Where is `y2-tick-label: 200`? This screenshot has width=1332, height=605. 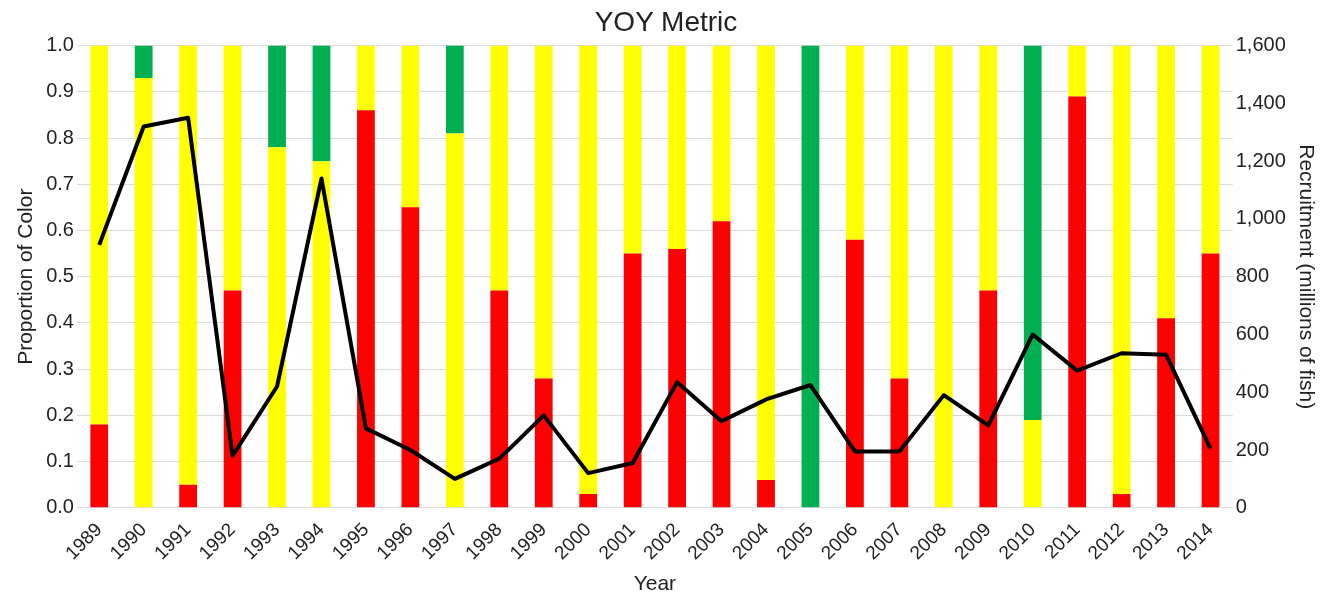
y2-tick-label: 200 is located at coordinates (1252, 448).